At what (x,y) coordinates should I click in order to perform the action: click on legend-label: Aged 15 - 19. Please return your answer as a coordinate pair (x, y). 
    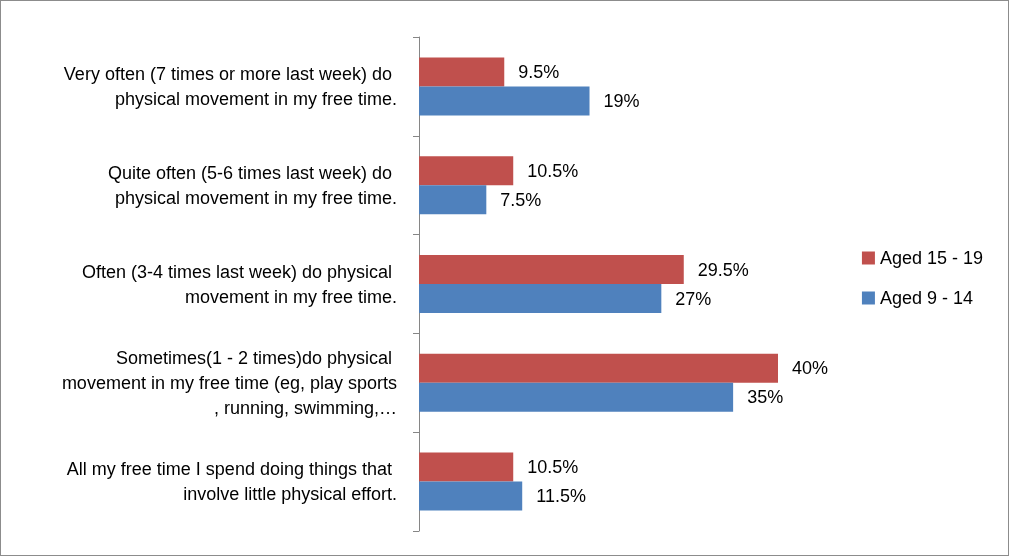
    Looking at the image, I should click on (931, 258).